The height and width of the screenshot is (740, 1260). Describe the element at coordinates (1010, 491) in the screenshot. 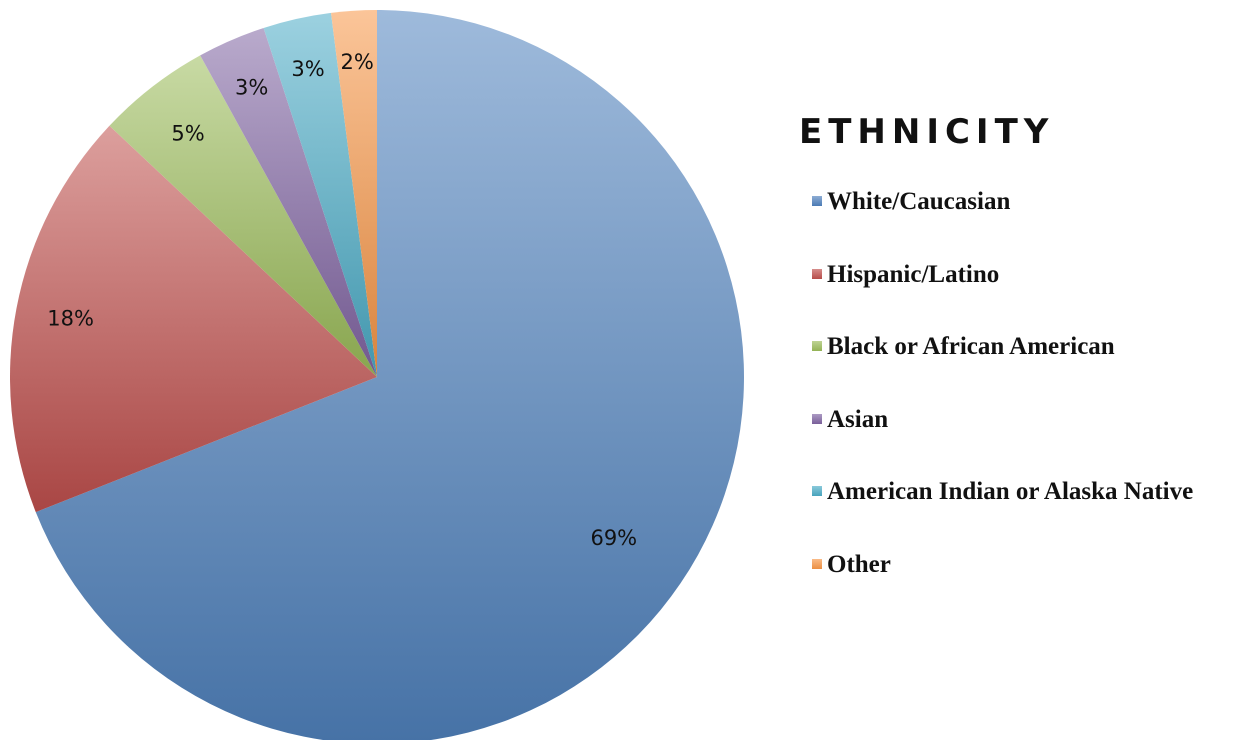

I see `legend-label: American Indian or Alaska Native` at that location.